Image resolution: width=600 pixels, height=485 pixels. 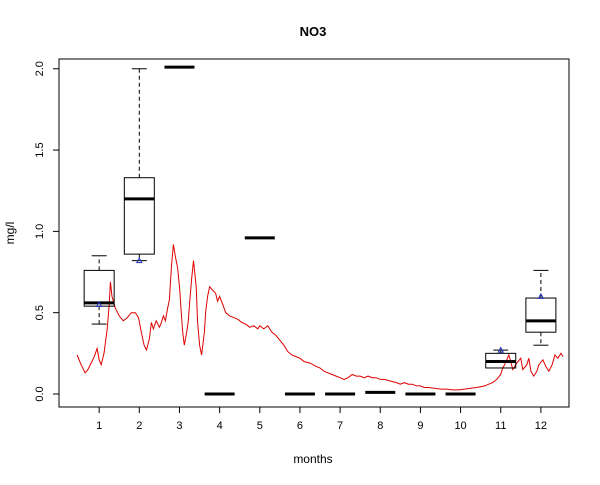 I want to click on y-tick-label: 1.0, so click(x=40, y=231).